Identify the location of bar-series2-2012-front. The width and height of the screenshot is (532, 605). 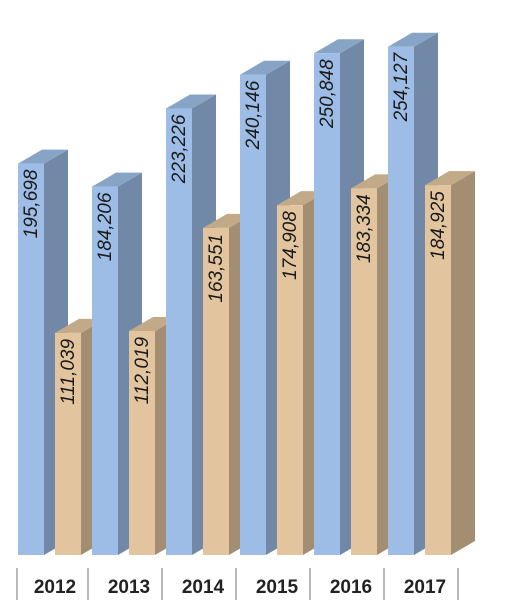
(68, 443).